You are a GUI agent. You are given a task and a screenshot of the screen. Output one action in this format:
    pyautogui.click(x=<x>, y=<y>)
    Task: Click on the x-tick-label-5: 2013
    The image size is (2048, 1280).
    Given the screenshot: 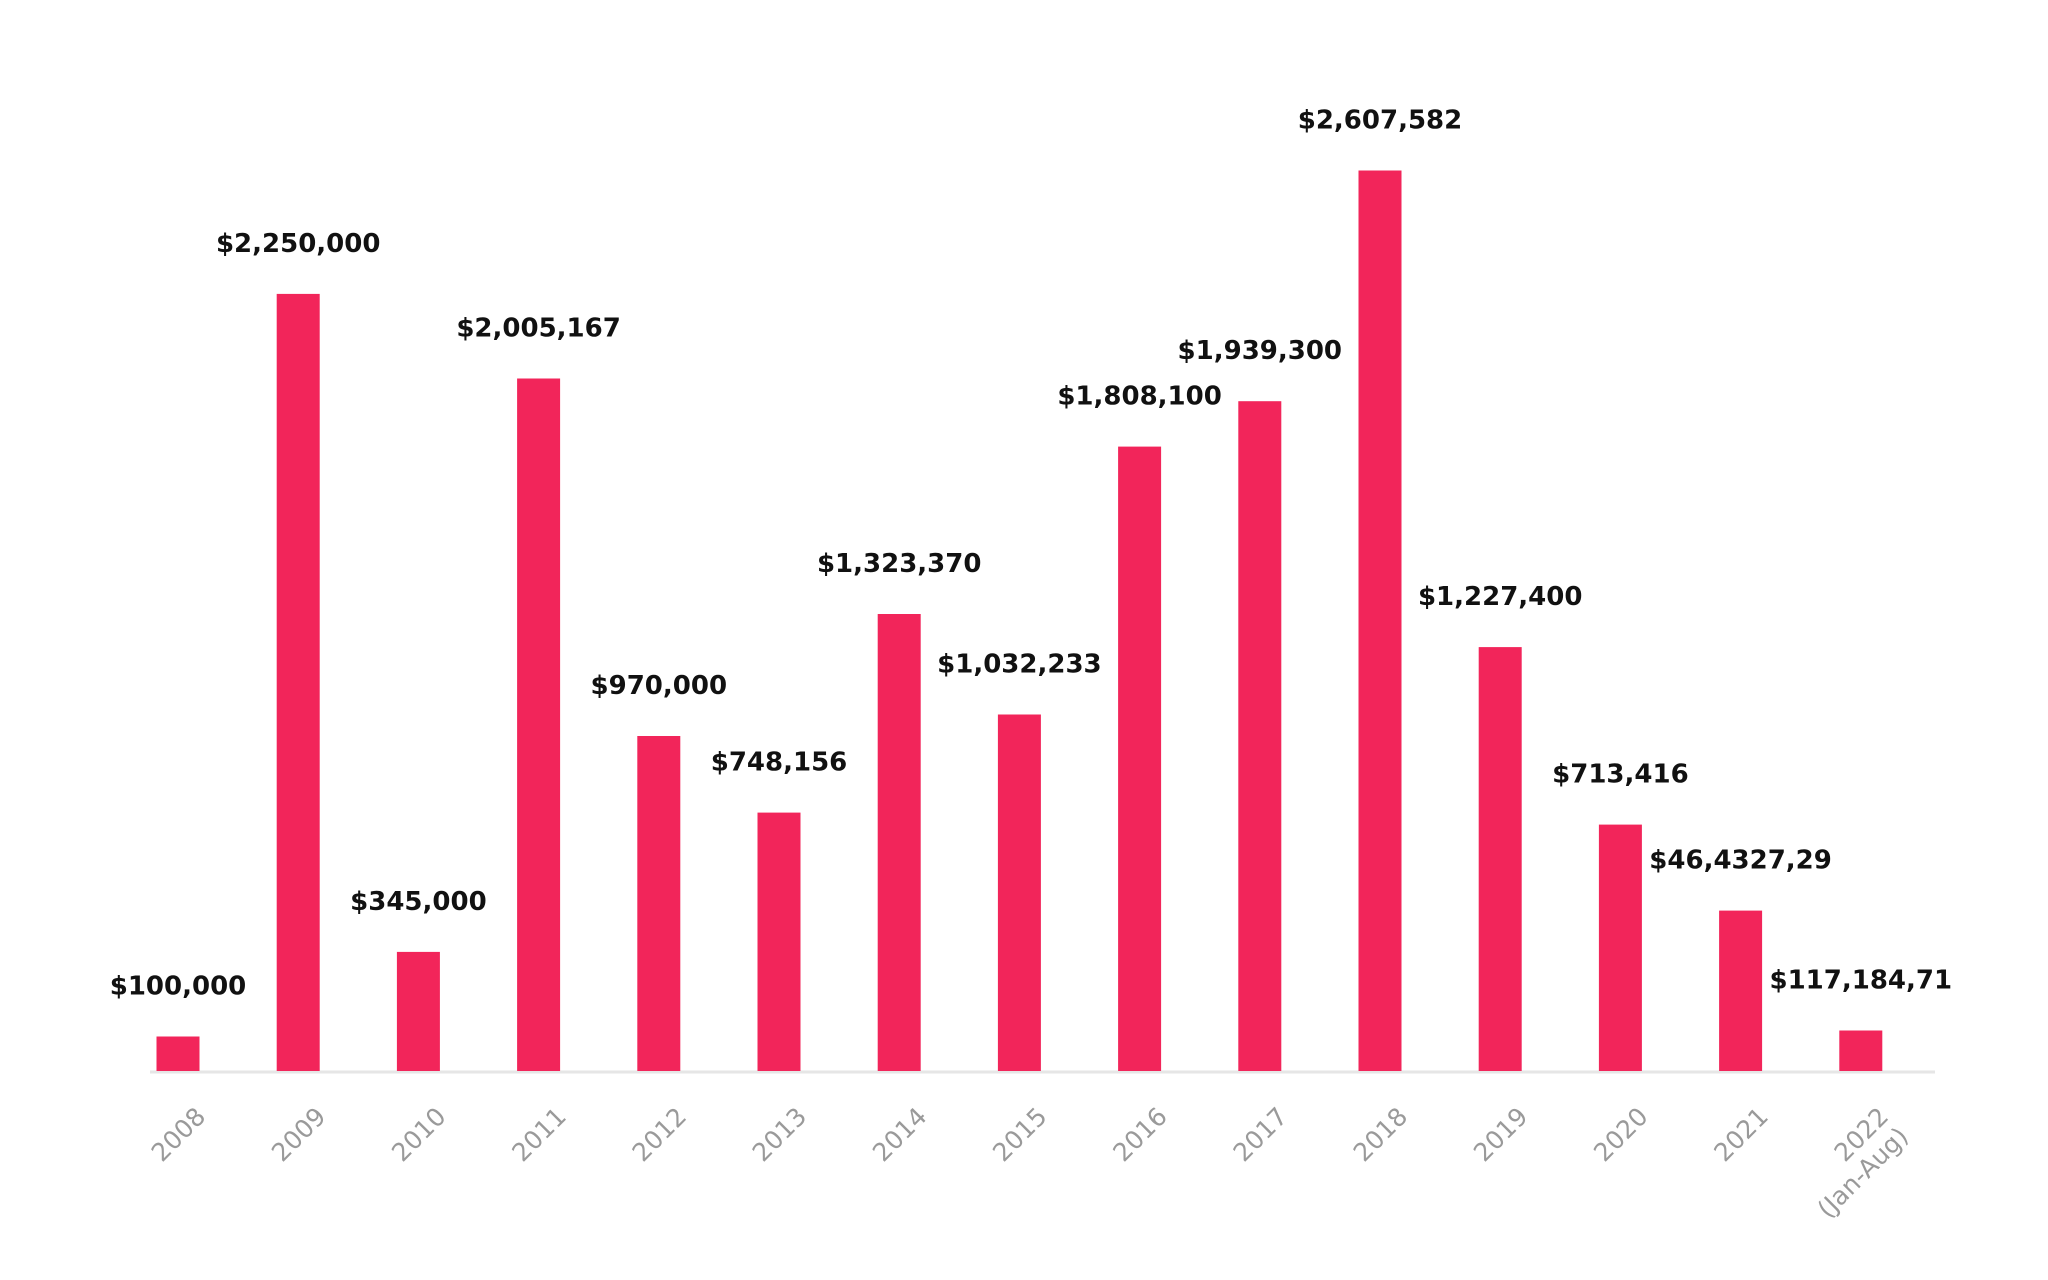 What is the action you would take?
    pyautogui.click(x=779, y=1134)
    